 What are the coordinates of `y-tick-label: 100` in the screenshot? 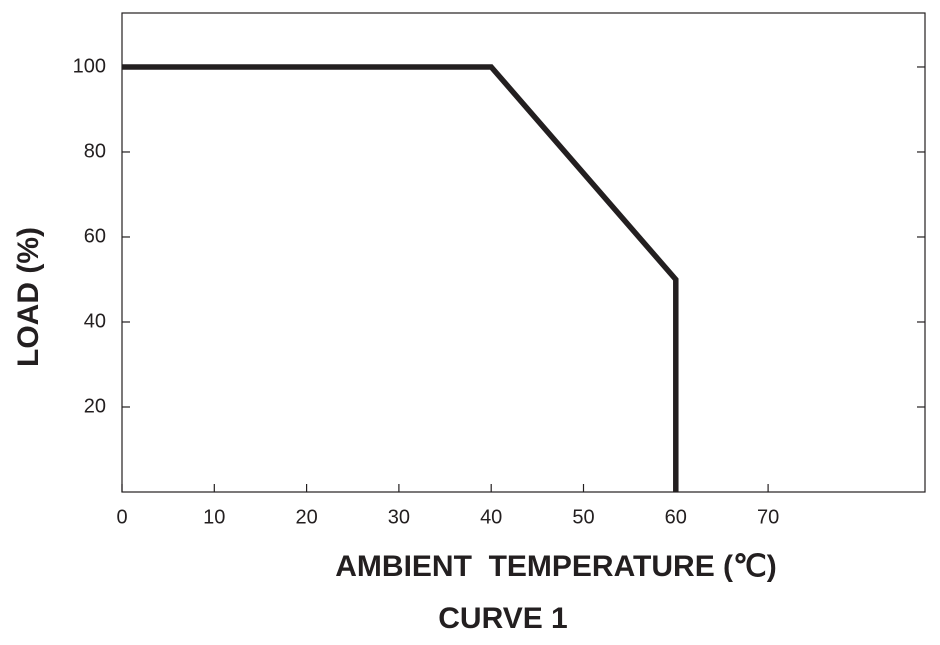 It's located at (89, 66).